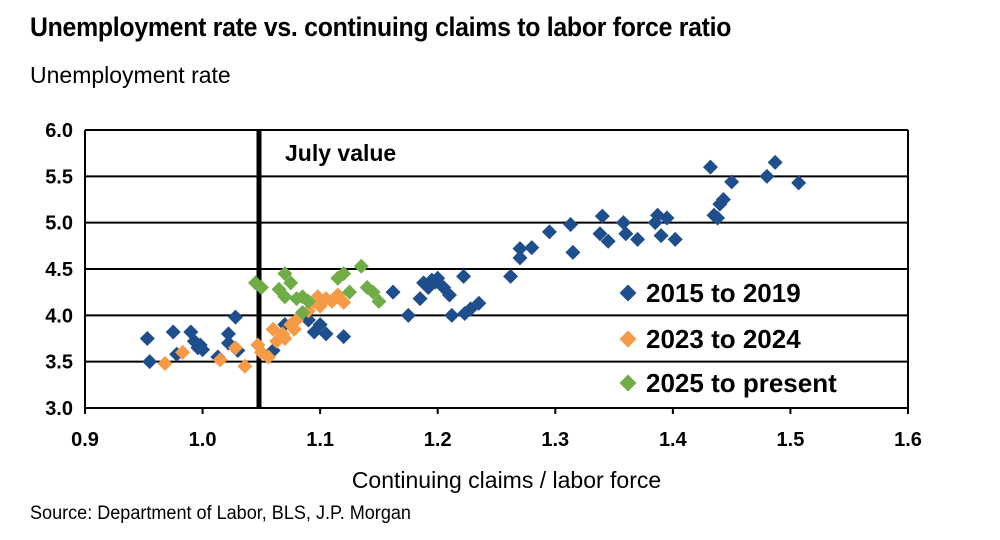 The image size is (1000, 540). I want to click on x-tick-label: 1.0, so click(203, 440).